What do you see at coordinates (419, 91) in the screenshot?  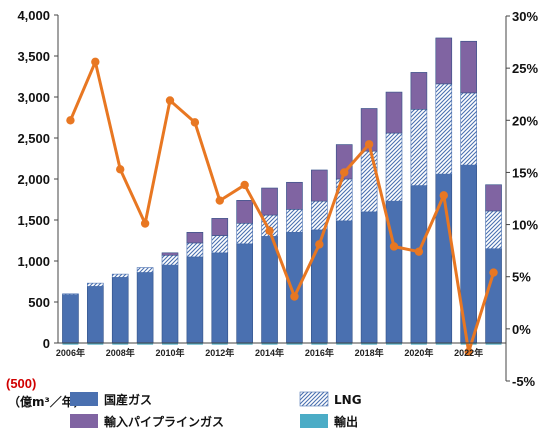 I see `bar-2-2020` at bounding box center [419, 91].